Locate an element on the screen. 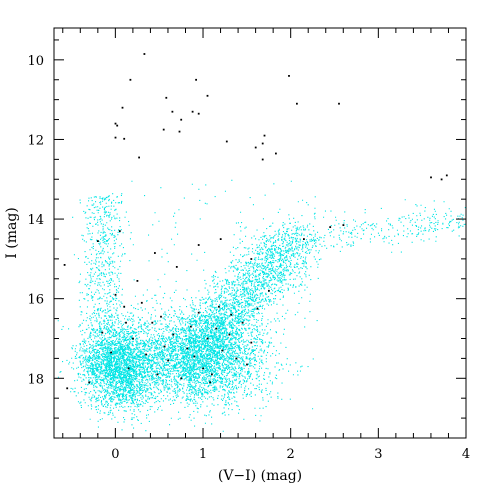 This screenshot has height=491, width=491. x-axis-label: (V−I) (mag) is located at coordinates (260, 476).